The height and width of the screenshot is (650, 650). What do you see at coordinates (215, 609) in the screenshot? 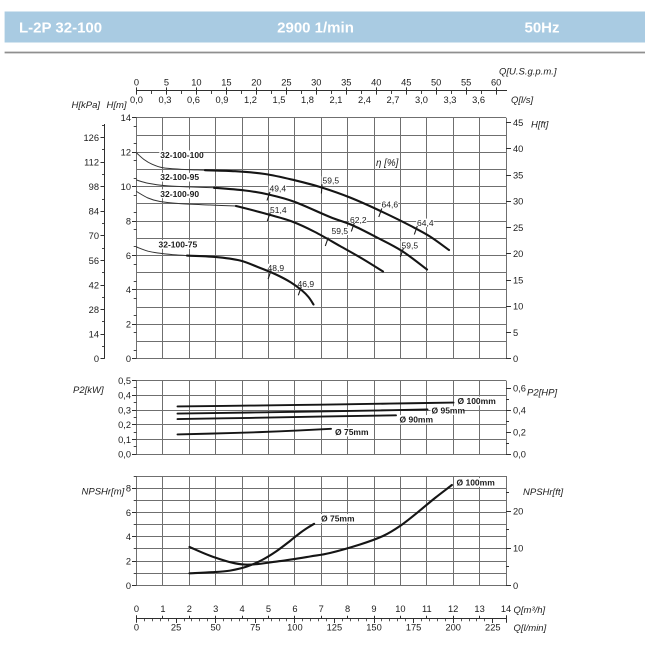
I see `svg-text: 3` at bounding box center [215, 609].